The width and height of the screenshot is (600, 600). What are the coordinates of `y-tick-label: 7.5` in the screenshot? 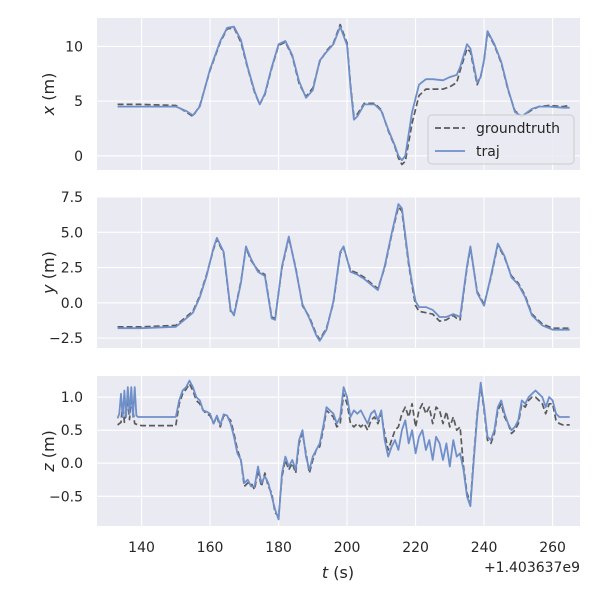 It's located at (72, 198).